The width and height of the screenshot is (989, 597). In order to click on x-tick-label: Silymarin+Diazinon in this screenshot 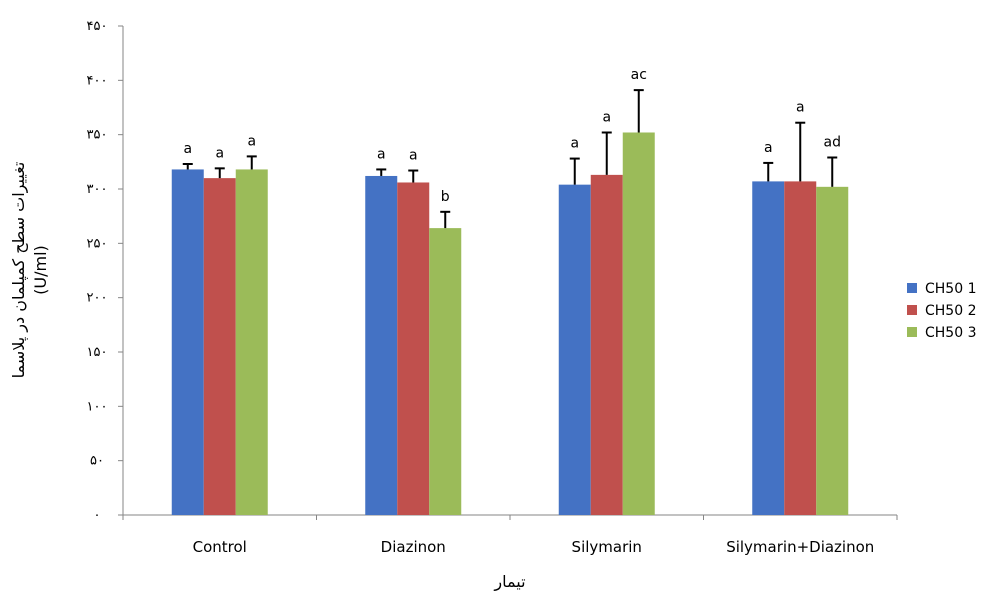, I will do `click(800, 547)`.